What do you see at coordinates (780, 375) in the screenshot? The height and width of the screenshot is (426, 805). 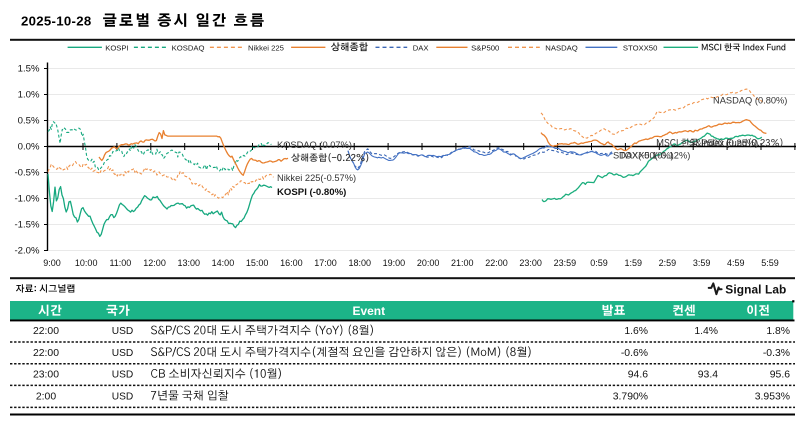 I see `svg-text: 95.6` at bounding box center [780, 375].